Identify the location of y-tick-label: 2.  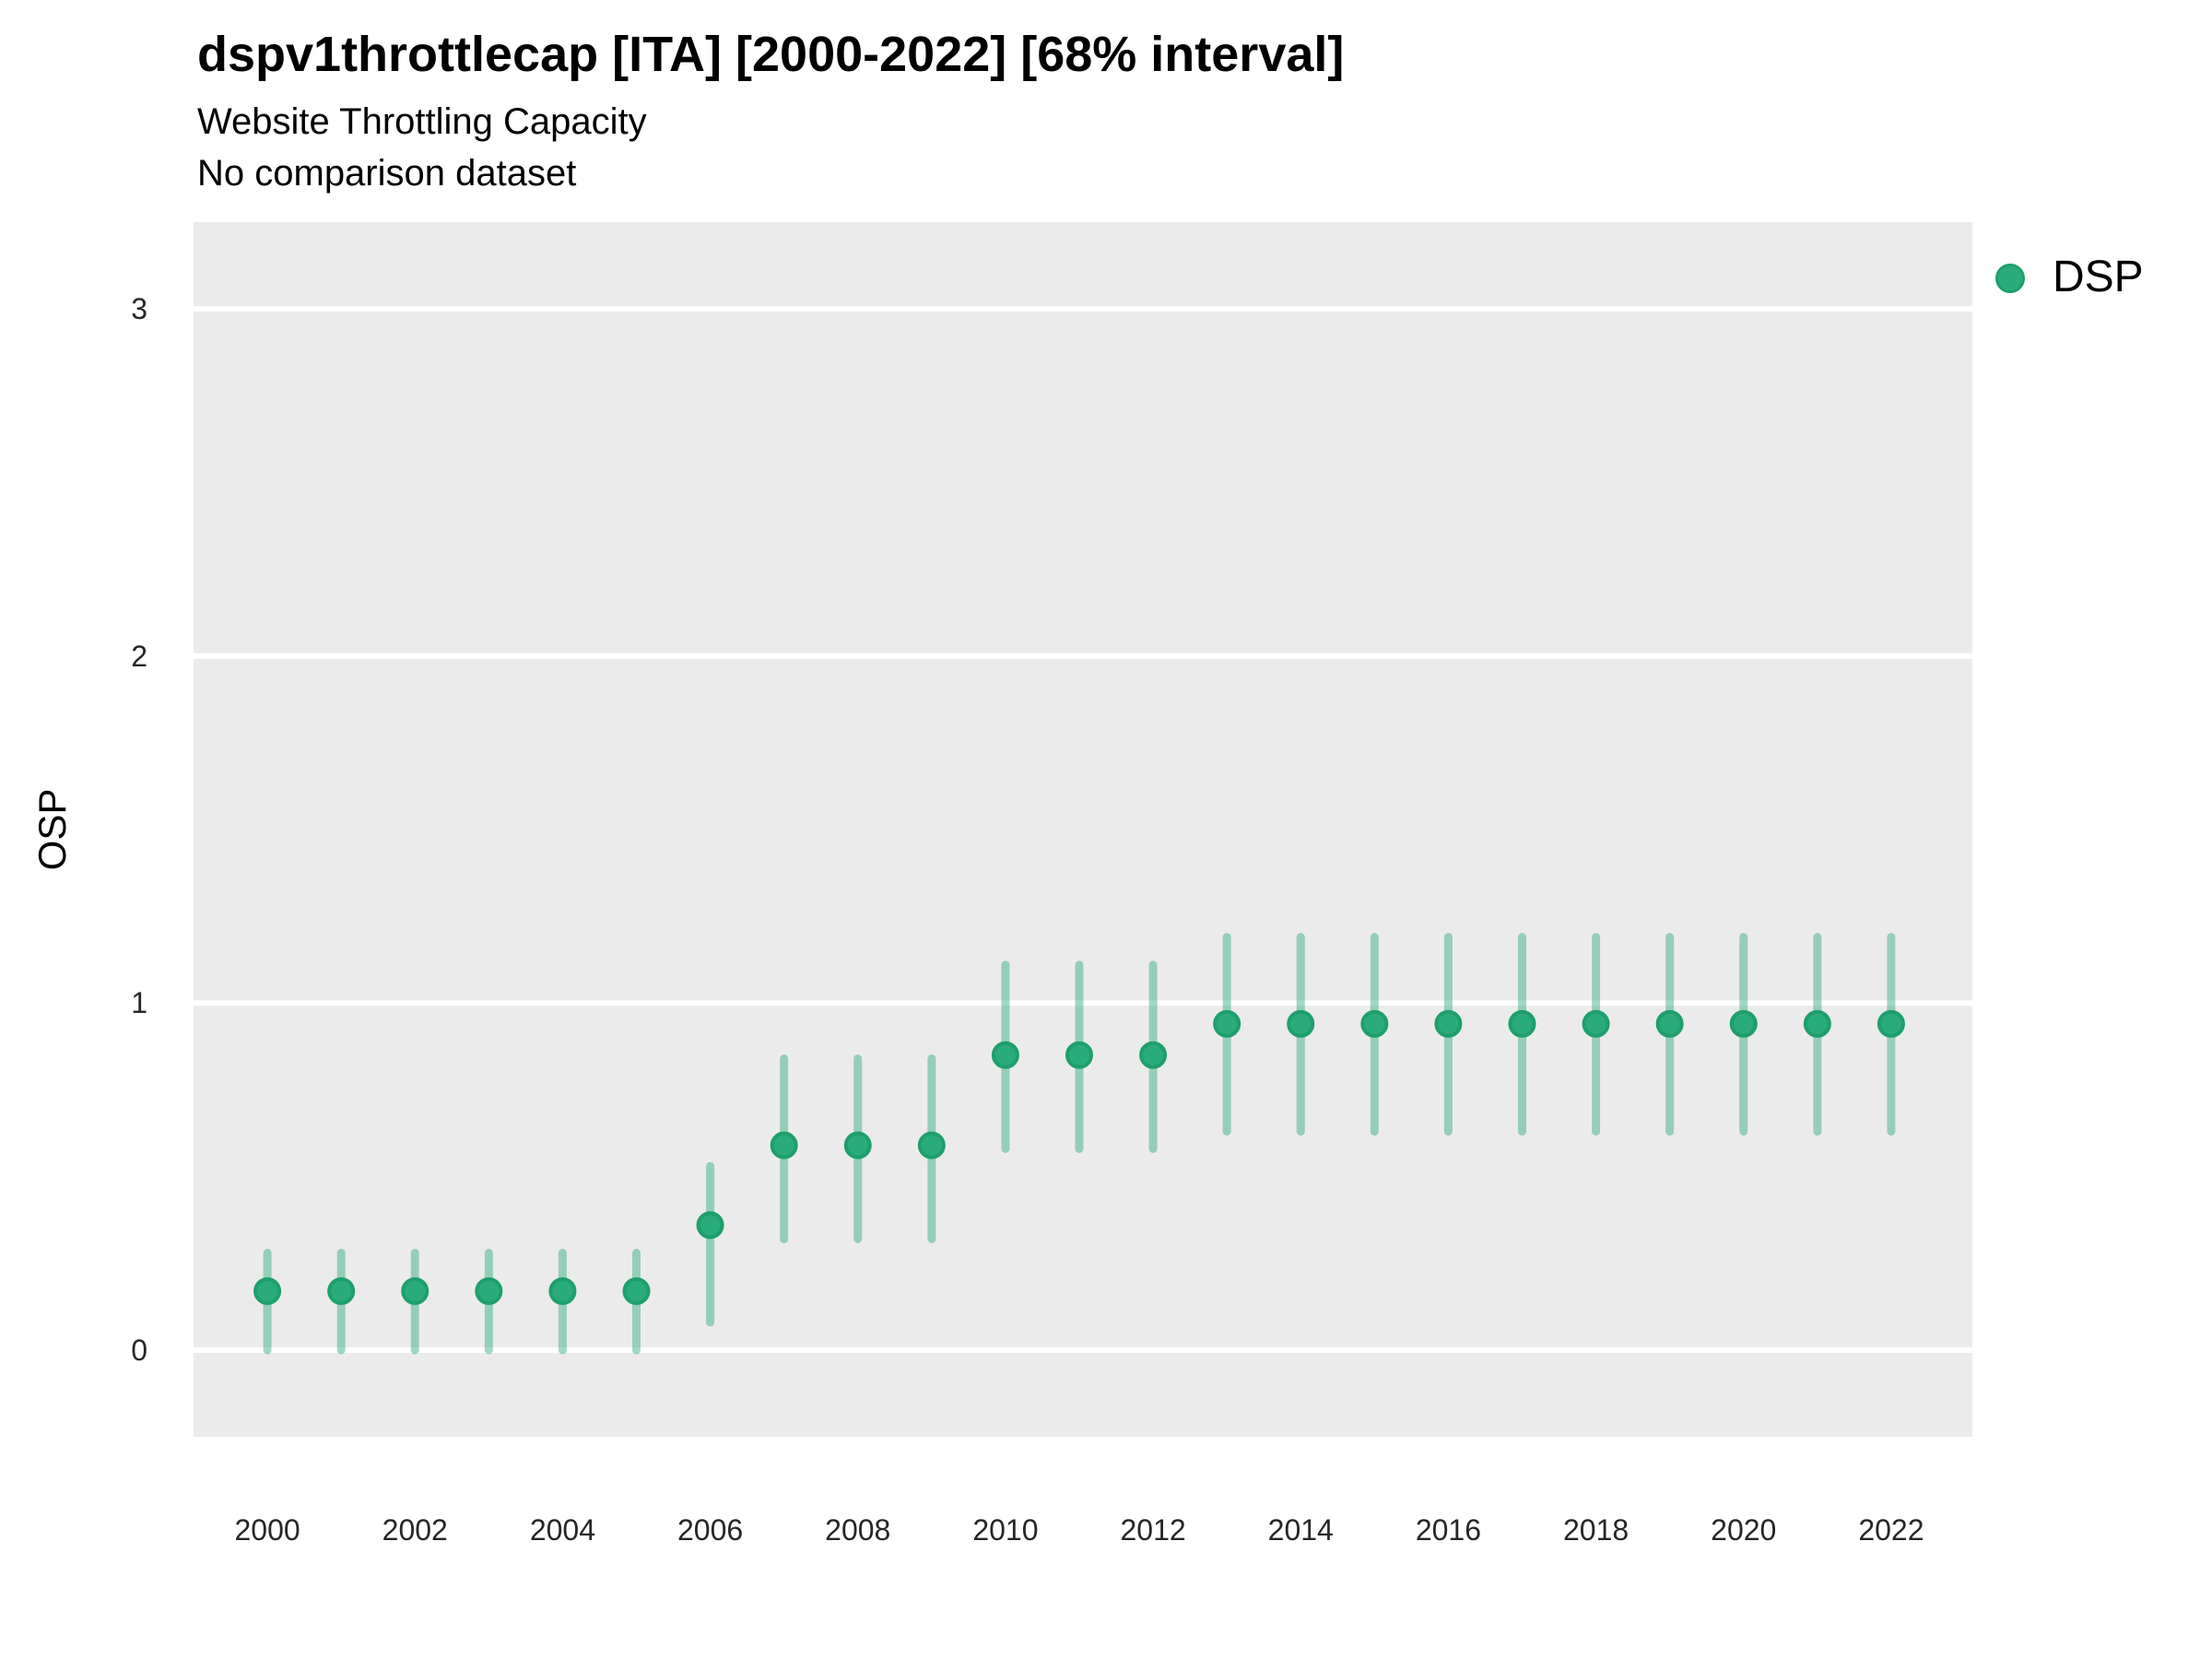
(139, 656).